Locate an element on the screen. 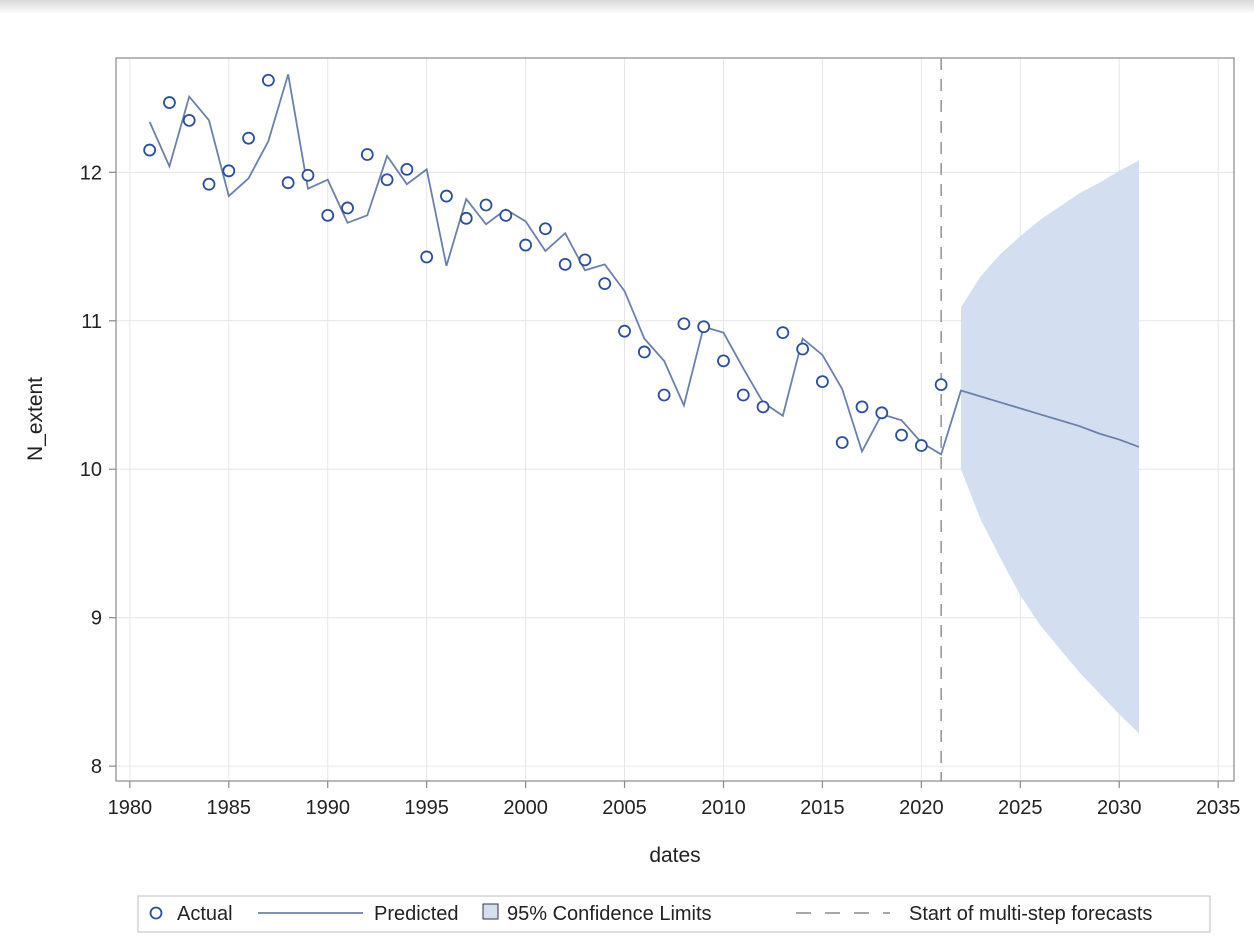  y-tick-label: 11 is located at coordinates (91, 322).